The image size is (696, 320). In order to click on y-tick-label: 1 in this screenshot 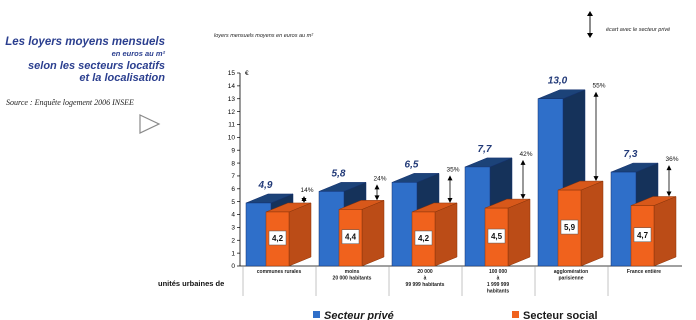, I will do `click(233, 253)`.